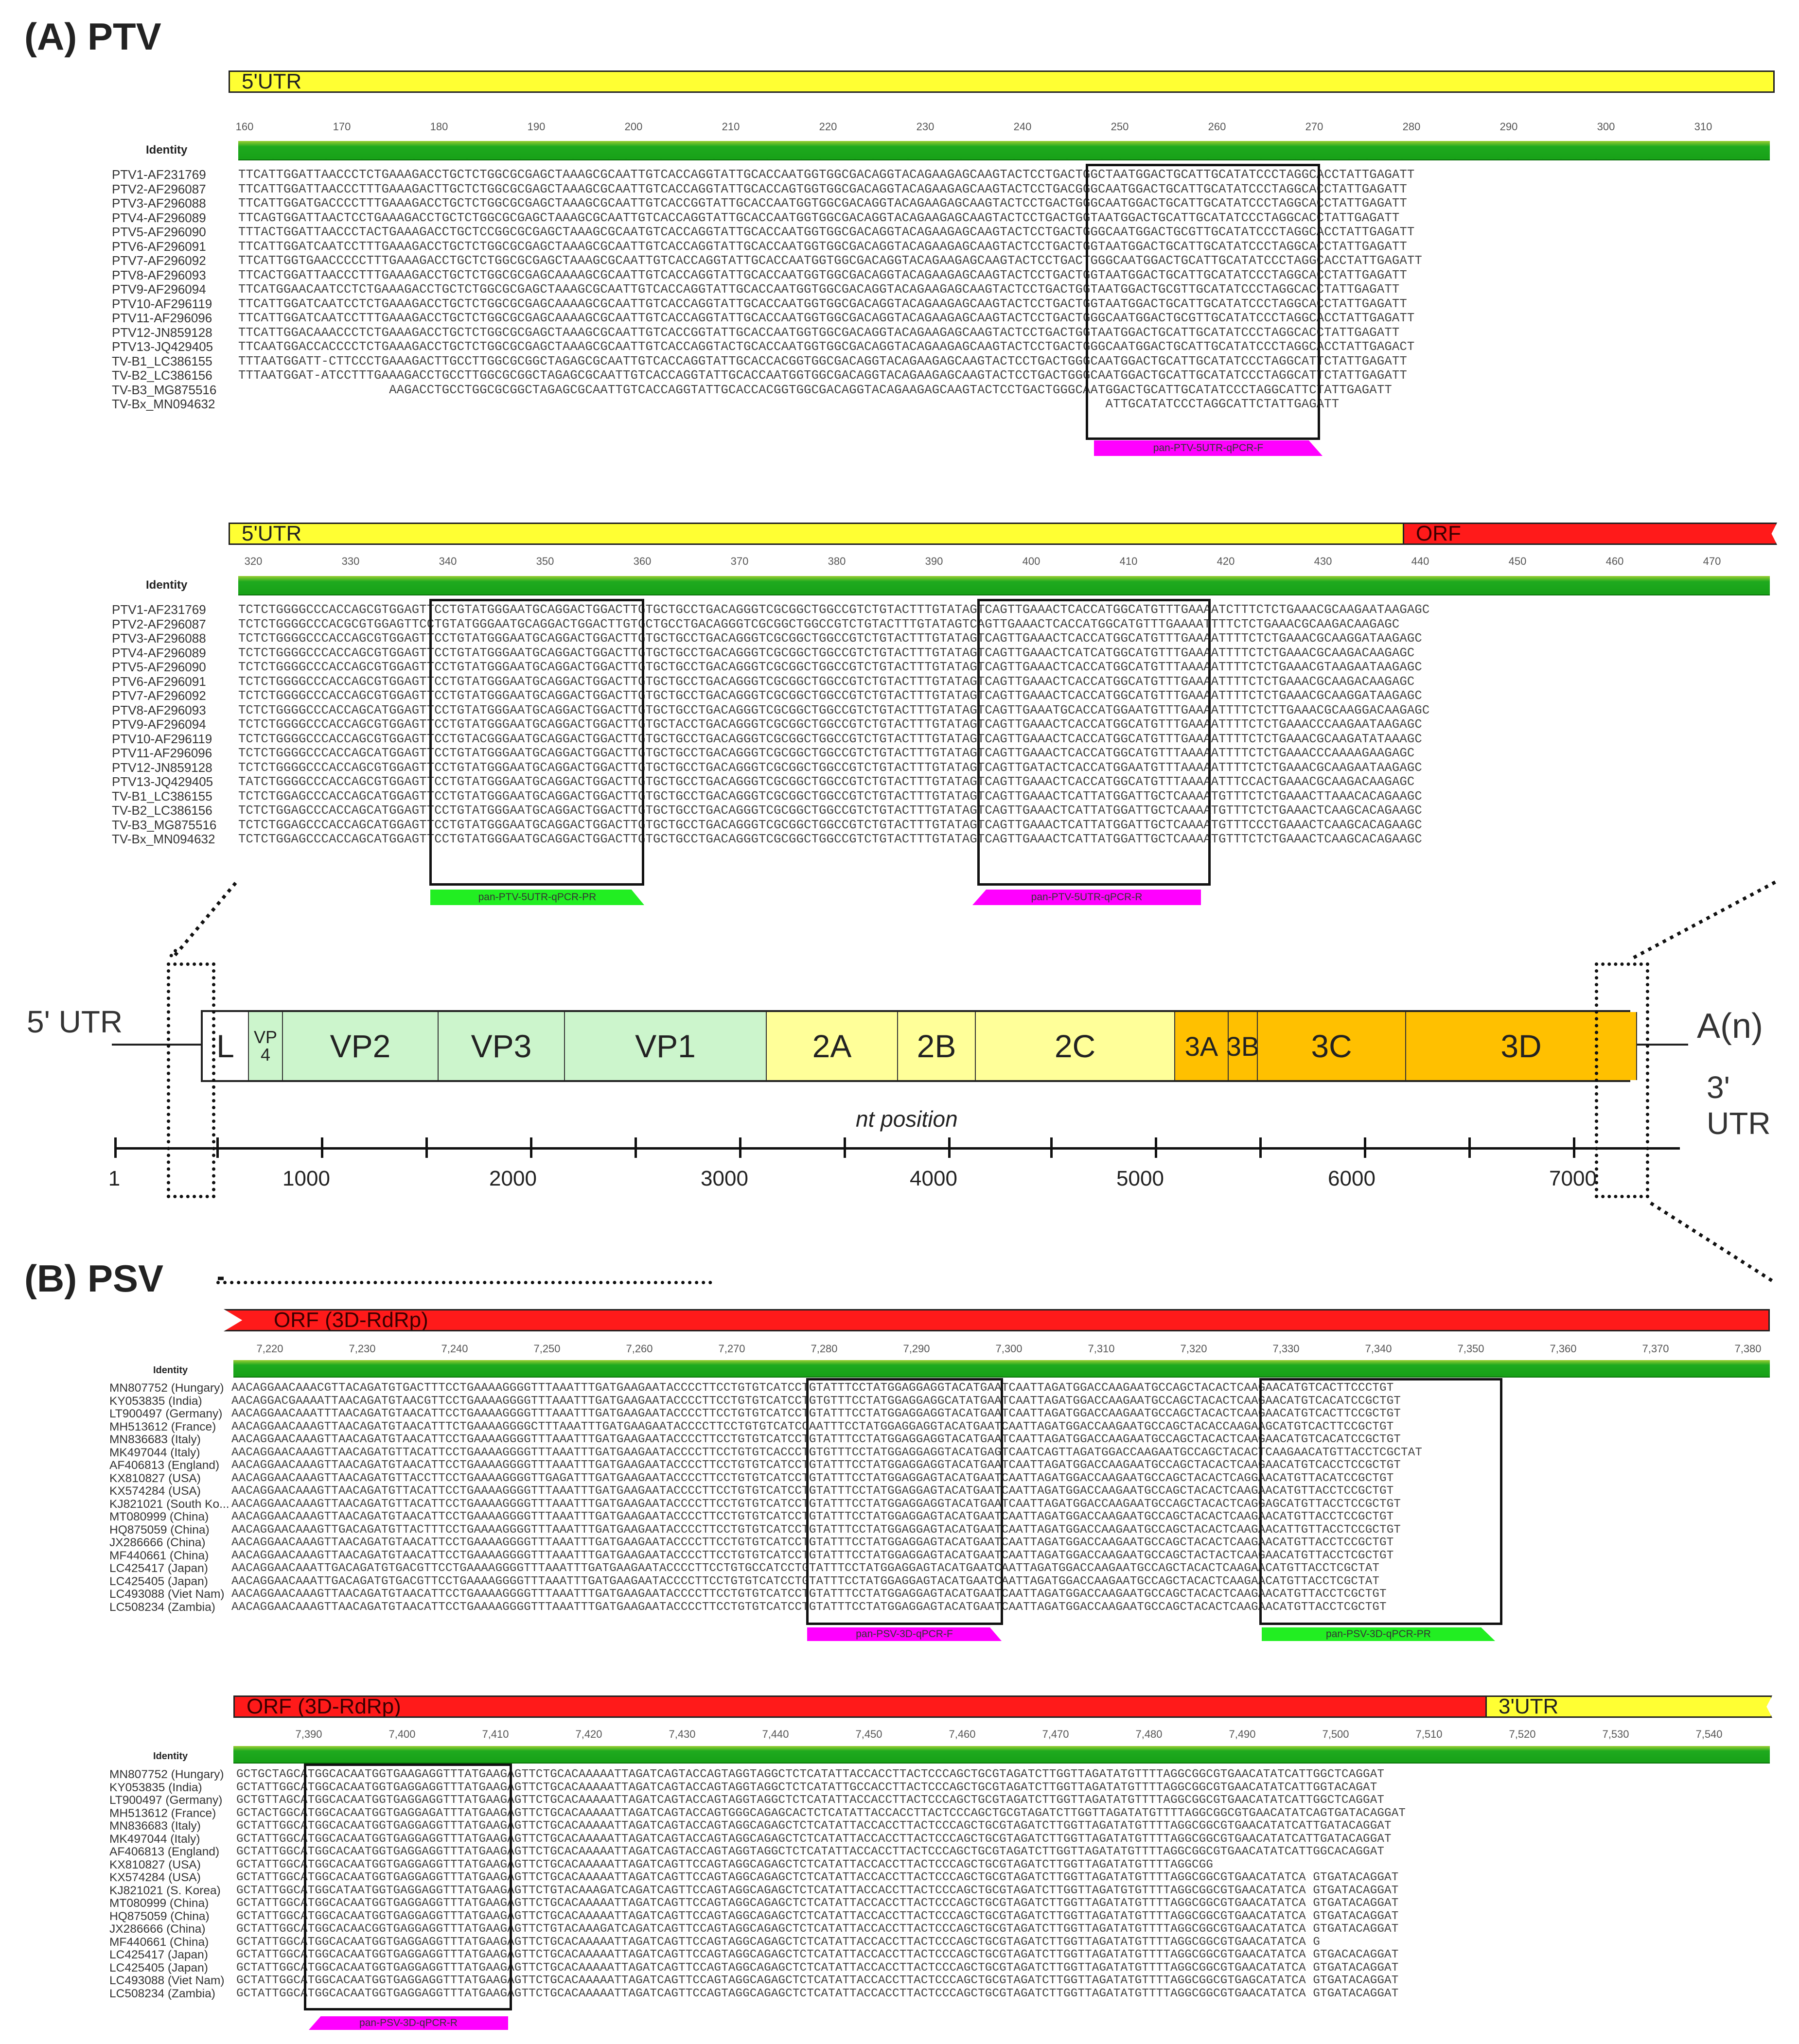 This screenshot has width=1799, height=2044. I want to click on ruler-tick-label: 360, so click(642, 561).